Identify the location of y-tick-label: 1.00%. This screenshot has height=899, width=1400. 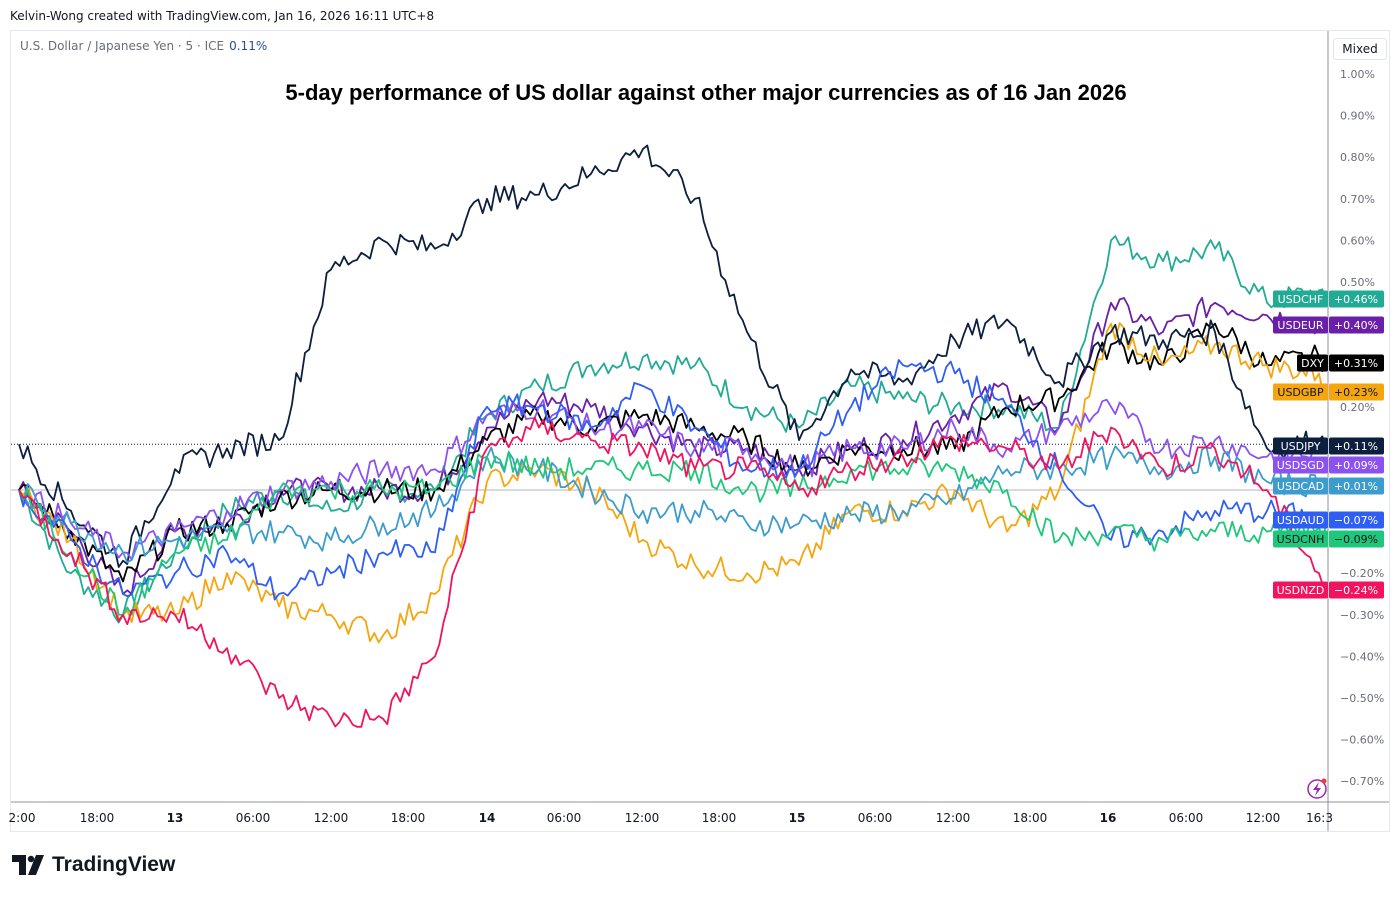
(1357, 74).